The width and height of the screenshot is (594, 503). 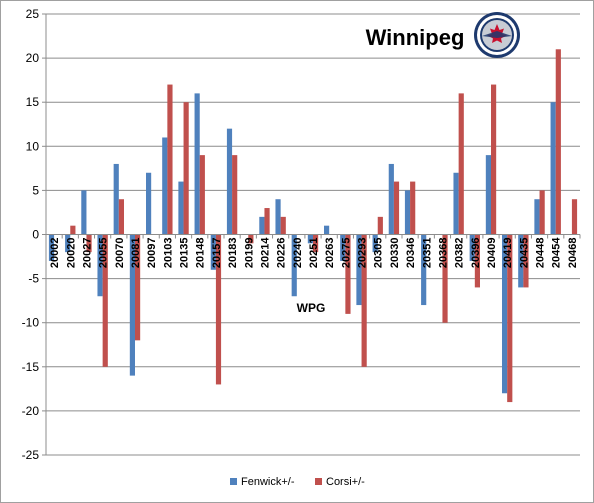 I want to click on x-tick-label: 20330, so click(x=395, y=253).